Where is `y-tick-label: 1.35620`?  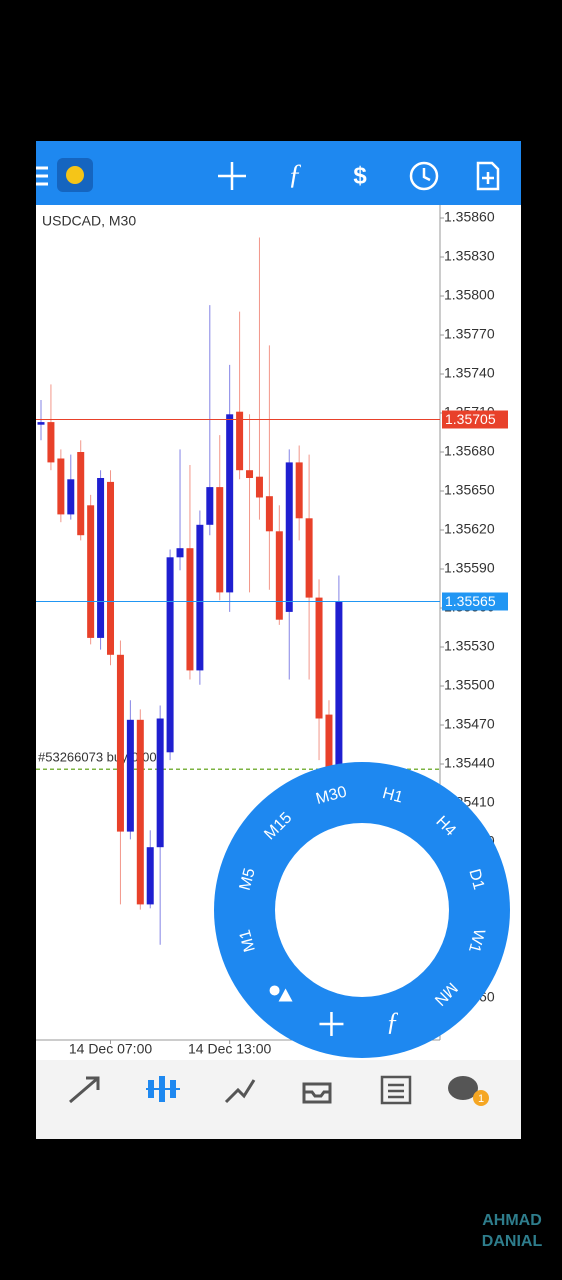
y-tick-label: 1.35620 is located at coordinates (469, 529).